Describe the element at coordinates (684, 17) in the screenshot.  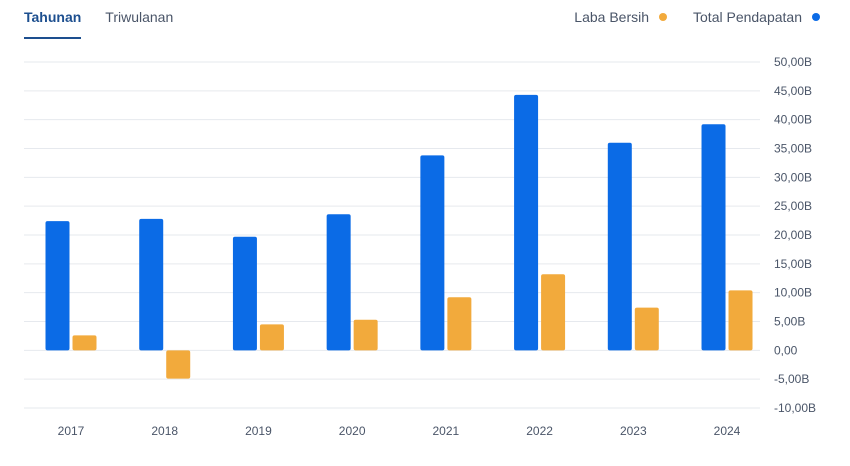
I see `chart-legend: Laba Bersih Total Pendapatan` at that location.